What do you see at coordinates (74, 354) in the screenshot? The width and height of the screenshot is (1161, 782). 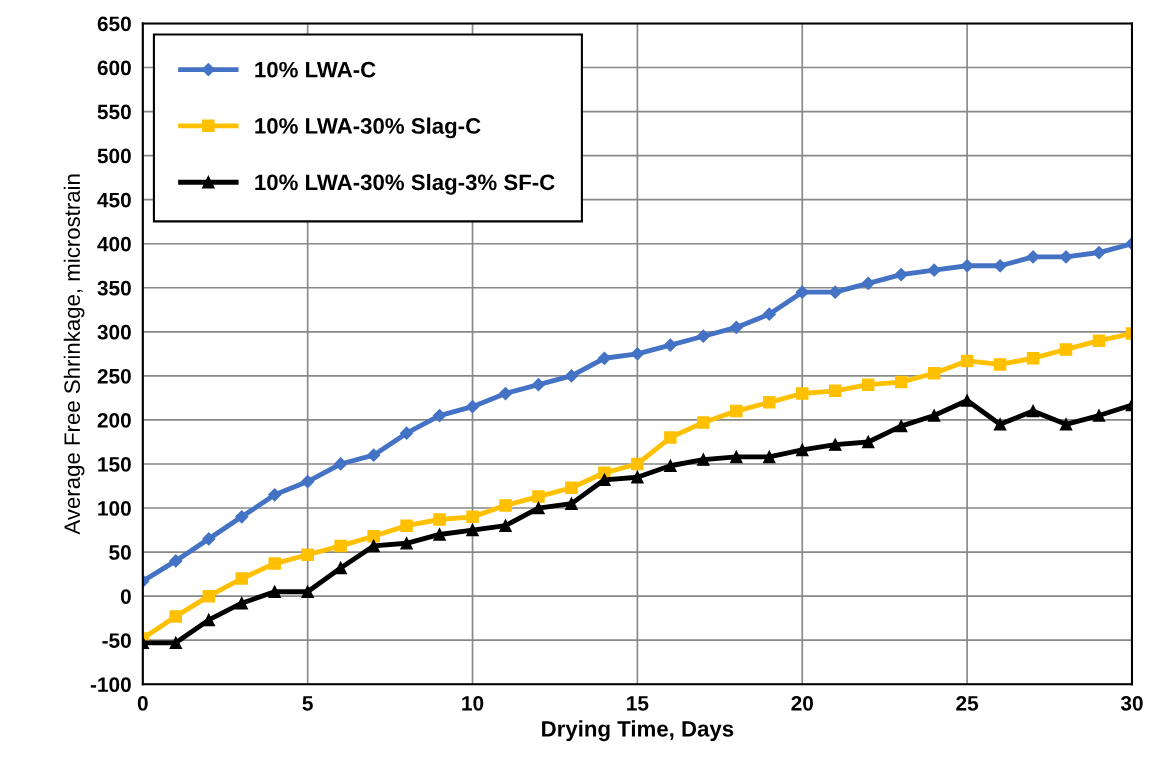 I see `y-axis-title: Average Free Shrinkage, microstrain` at bounding box center [74, 354].